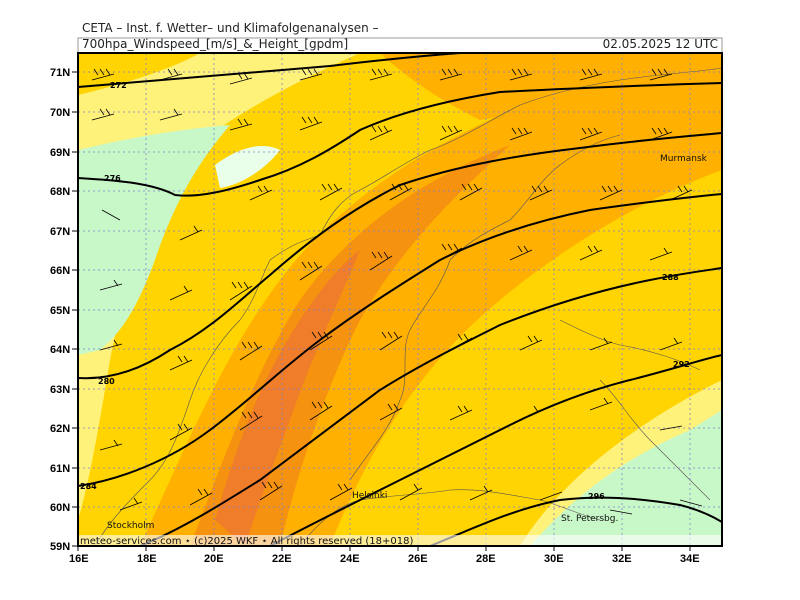 The height and width of the screenshot is (600, 800). I want to click on contour-label-292: 292, so click(681, 364).